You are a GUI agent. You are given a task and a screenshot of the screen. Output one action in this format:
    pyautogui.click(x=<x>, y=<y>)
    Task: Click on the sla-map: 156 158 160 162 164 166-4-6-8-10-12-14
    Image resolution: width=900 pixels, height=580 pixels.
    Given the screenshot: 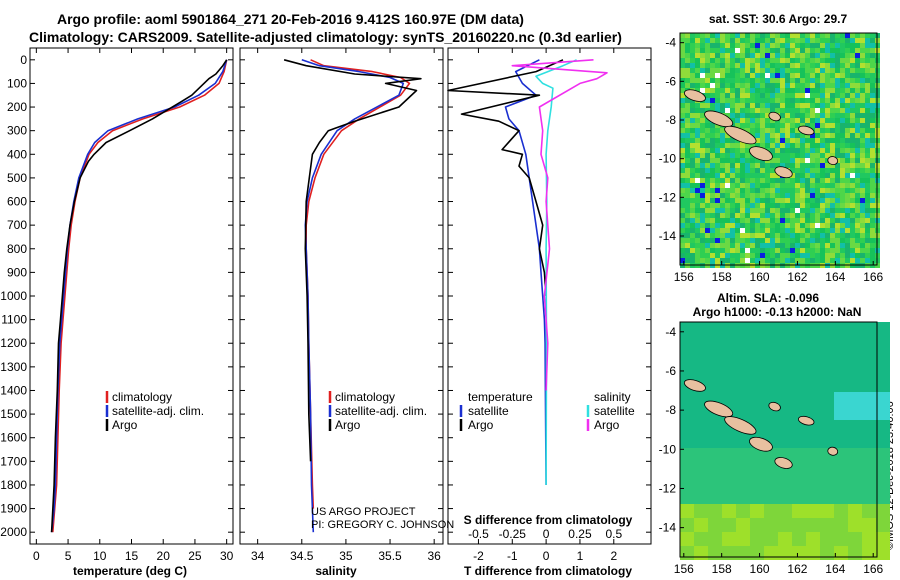 What is the action you would take?
    pyautogui.click(x=774, y=449)
    